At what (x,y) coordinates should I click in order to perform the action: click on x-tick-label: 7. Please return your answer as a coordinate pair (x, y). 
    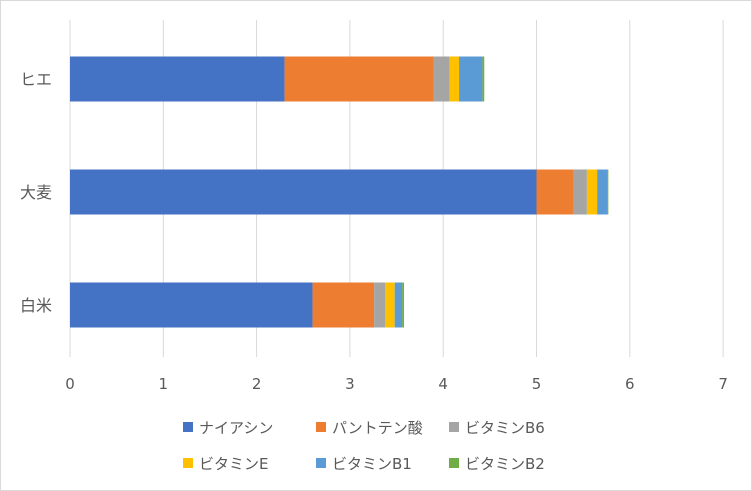
    Looking at the image, I should click on (723, 384).